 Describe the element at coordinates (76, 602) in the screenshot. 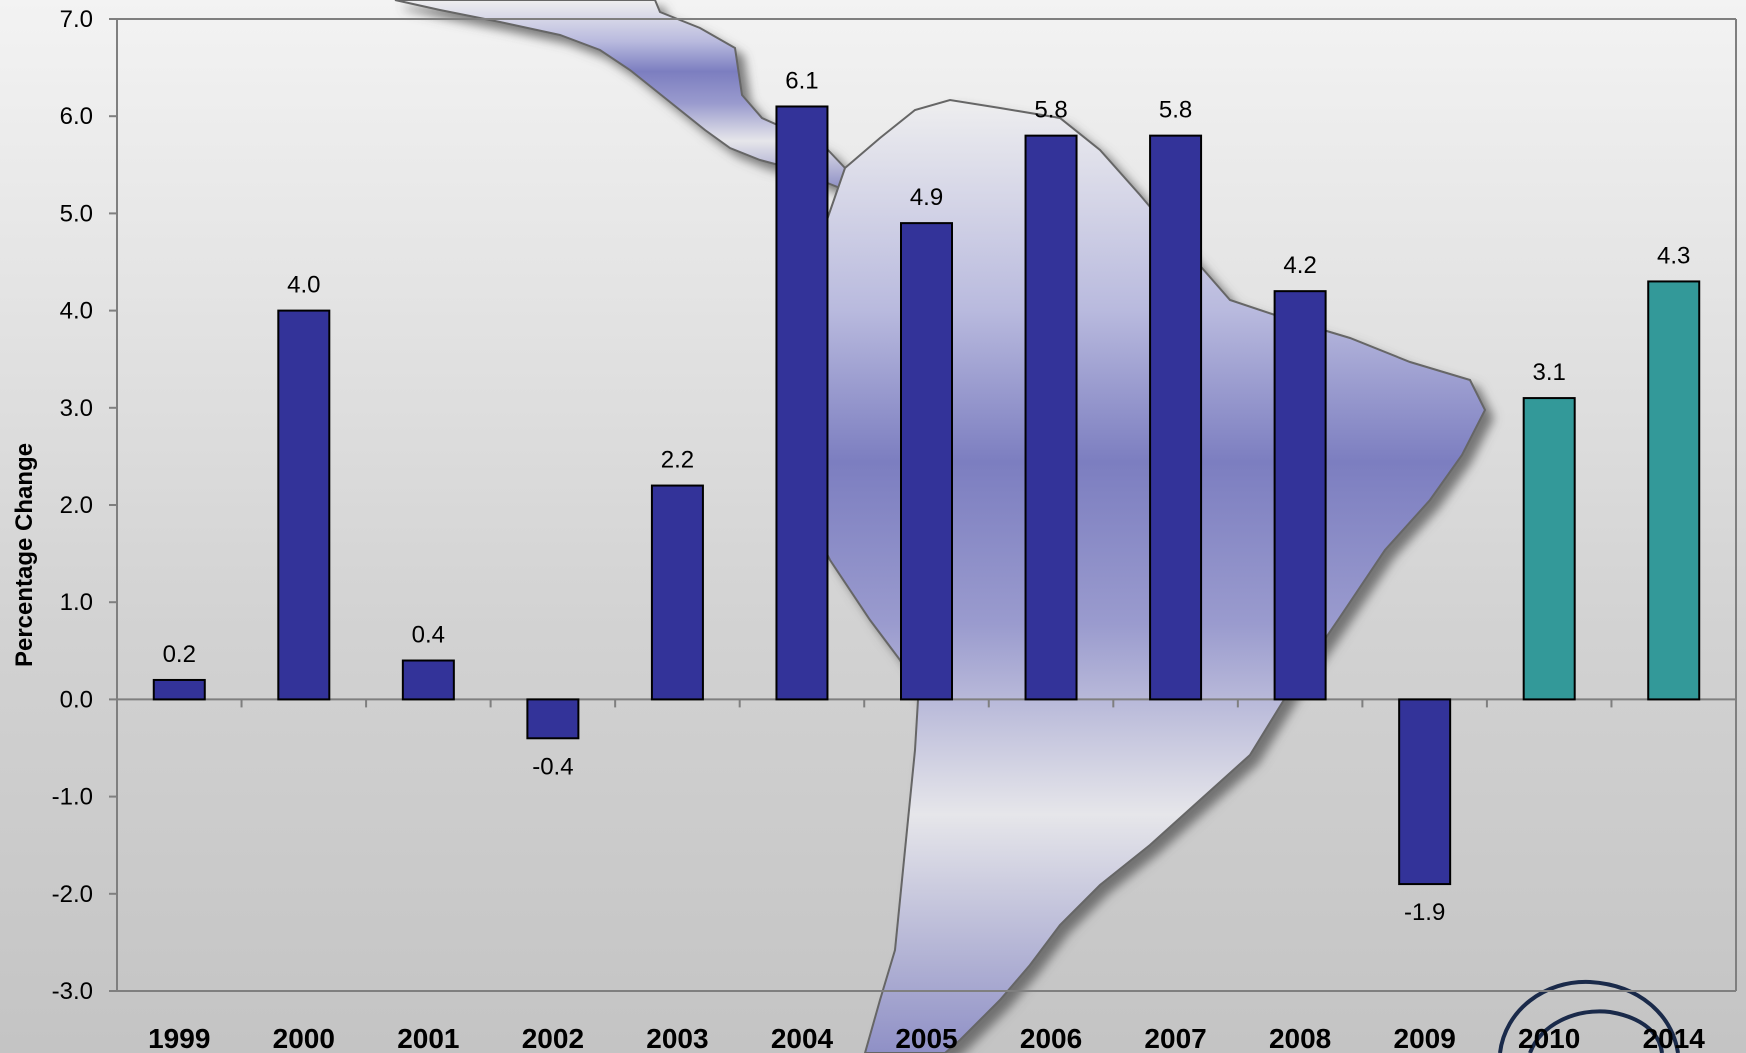

I see `y-tick-label: 1.0` at that location.